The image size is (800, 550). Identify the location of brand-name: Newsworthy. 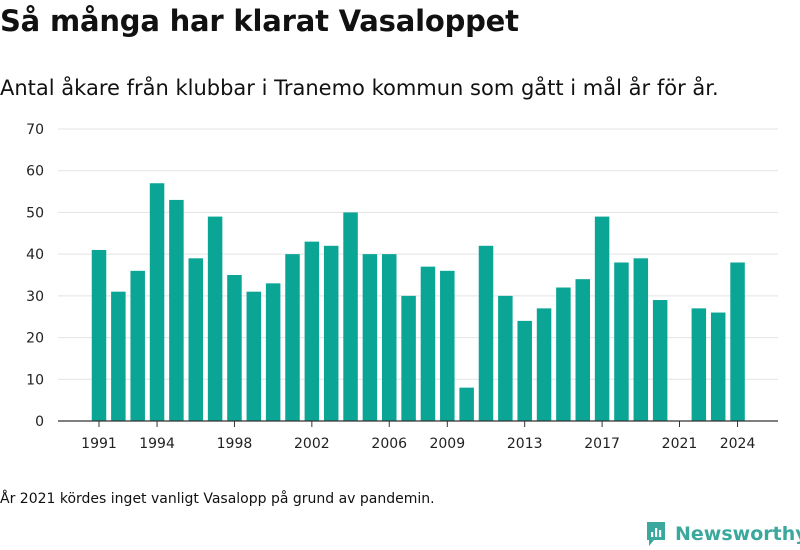
(737, 534).